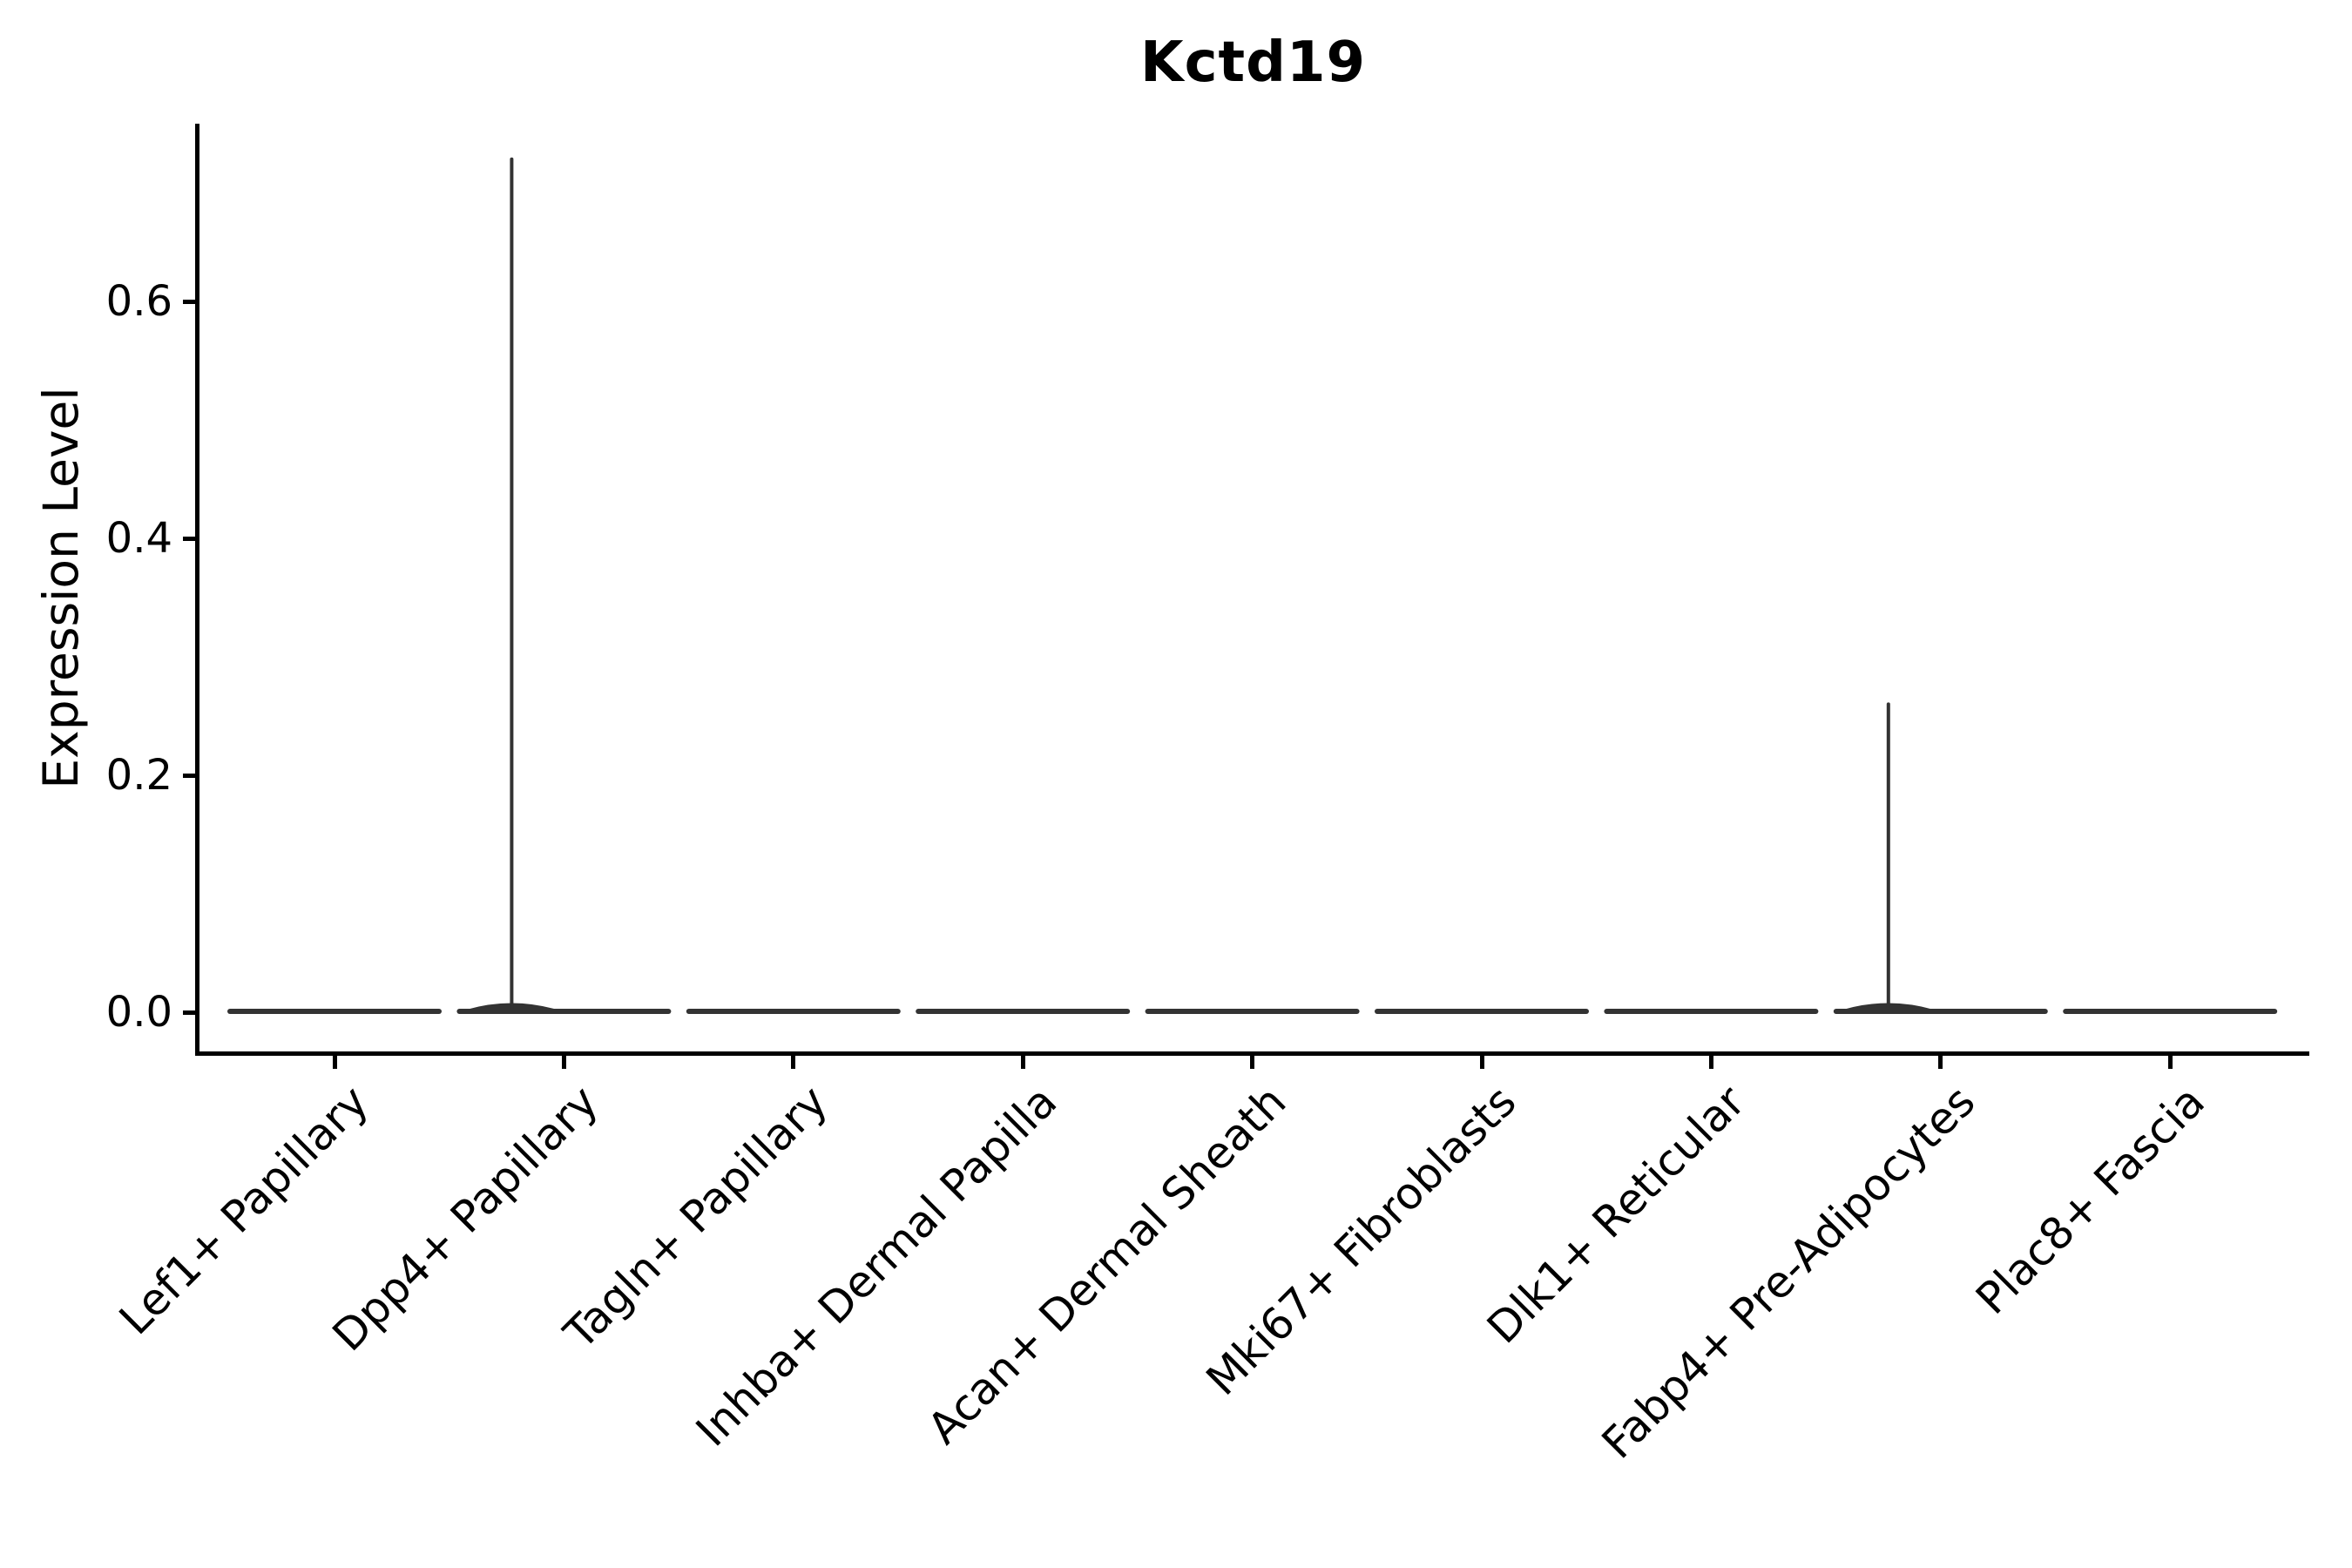 The image size is (2352, 1568). I want to click on y-tick-label: 0.6, so click(138, 302).